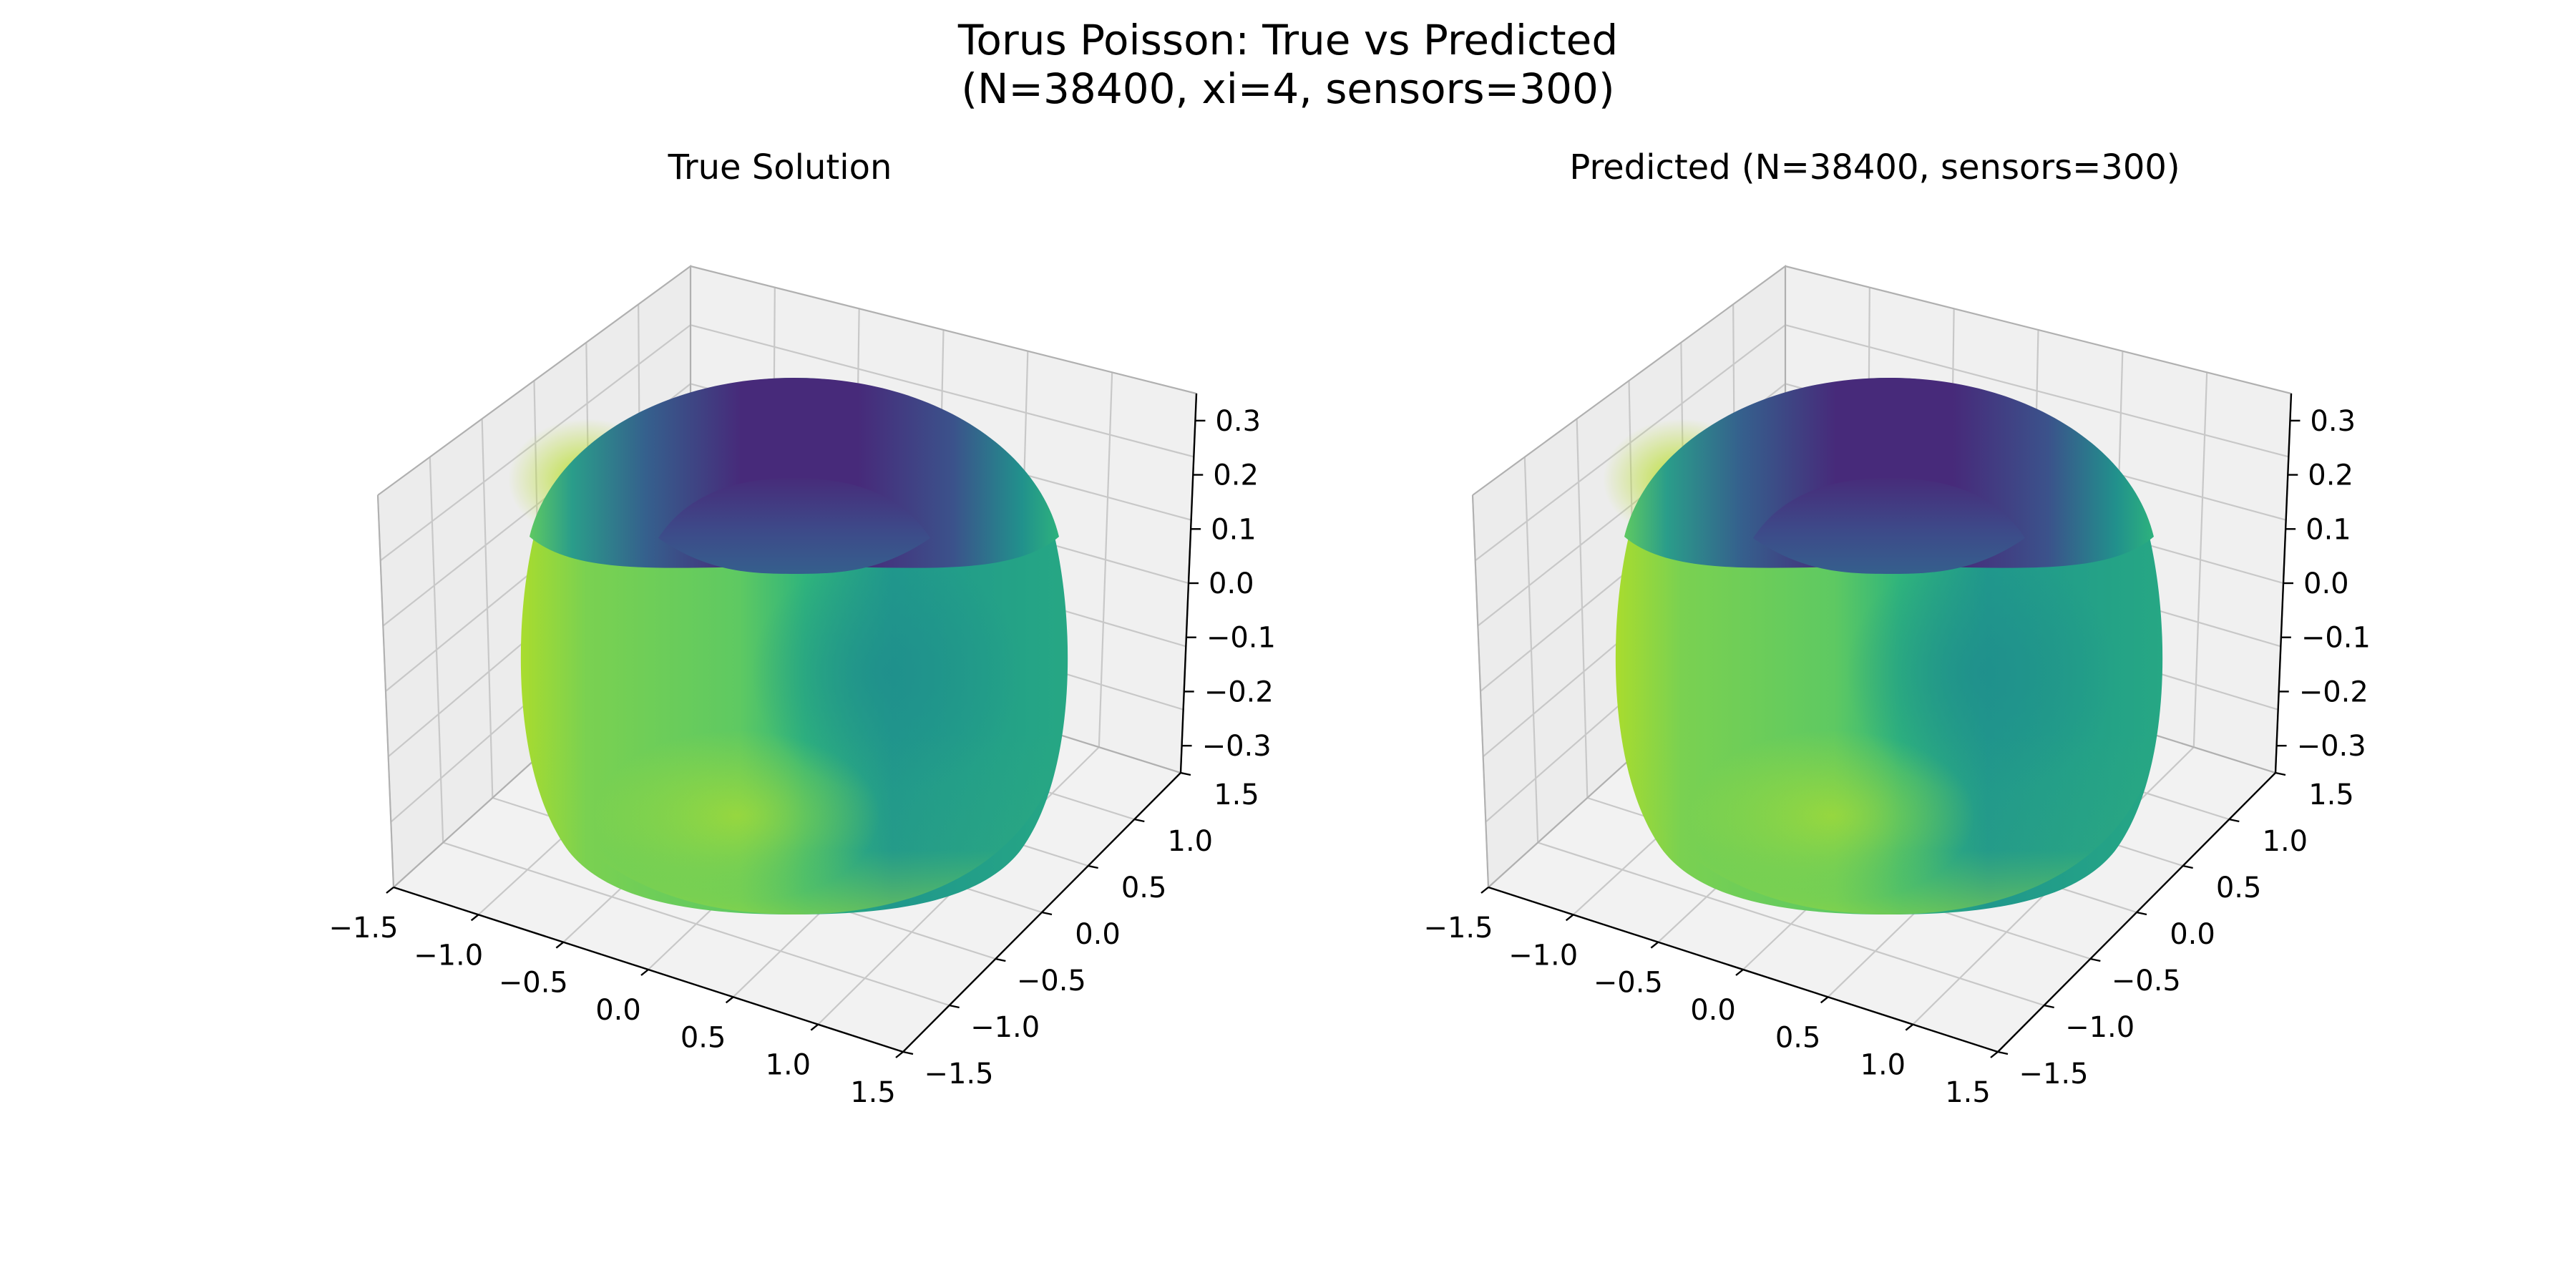 This screenshot has height=1288, width=2576. Describe the element at coordinates (1287, 88) in the screenshot. I see `figure-title-line2: (N=38400, xi=4, sensors=300)` at that location.